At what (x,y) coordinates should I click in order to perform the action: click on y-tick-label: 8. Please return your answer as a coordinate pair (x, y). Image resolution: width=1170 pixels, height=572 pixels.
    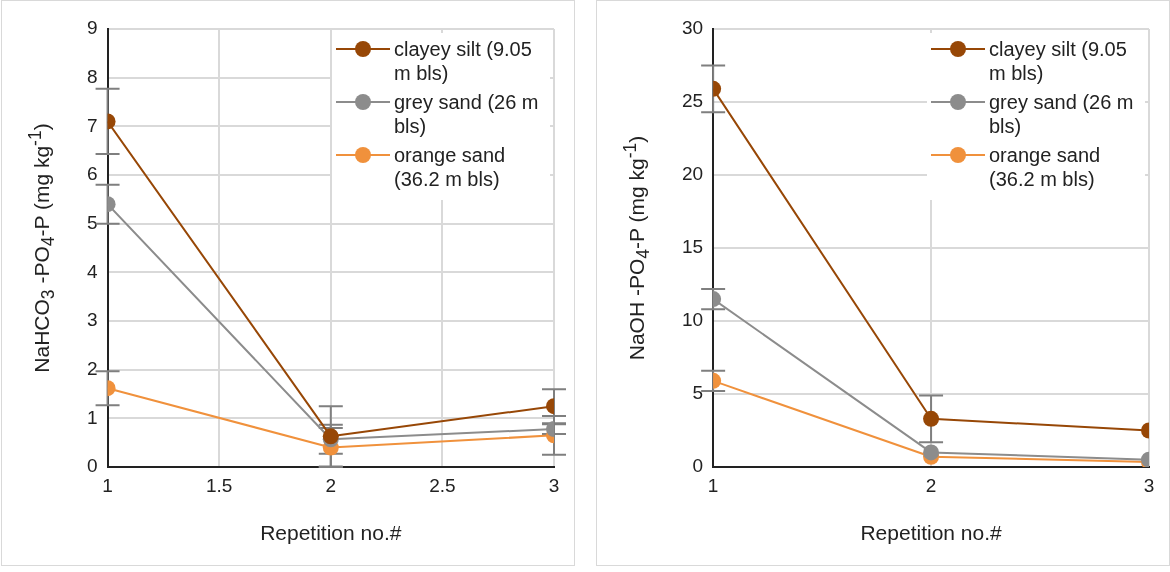
    Looking at the image, I should click on (92, 76).